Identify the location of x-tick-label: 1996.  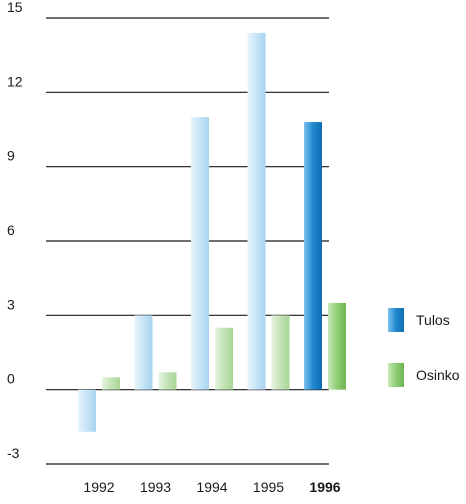
(324, 487).